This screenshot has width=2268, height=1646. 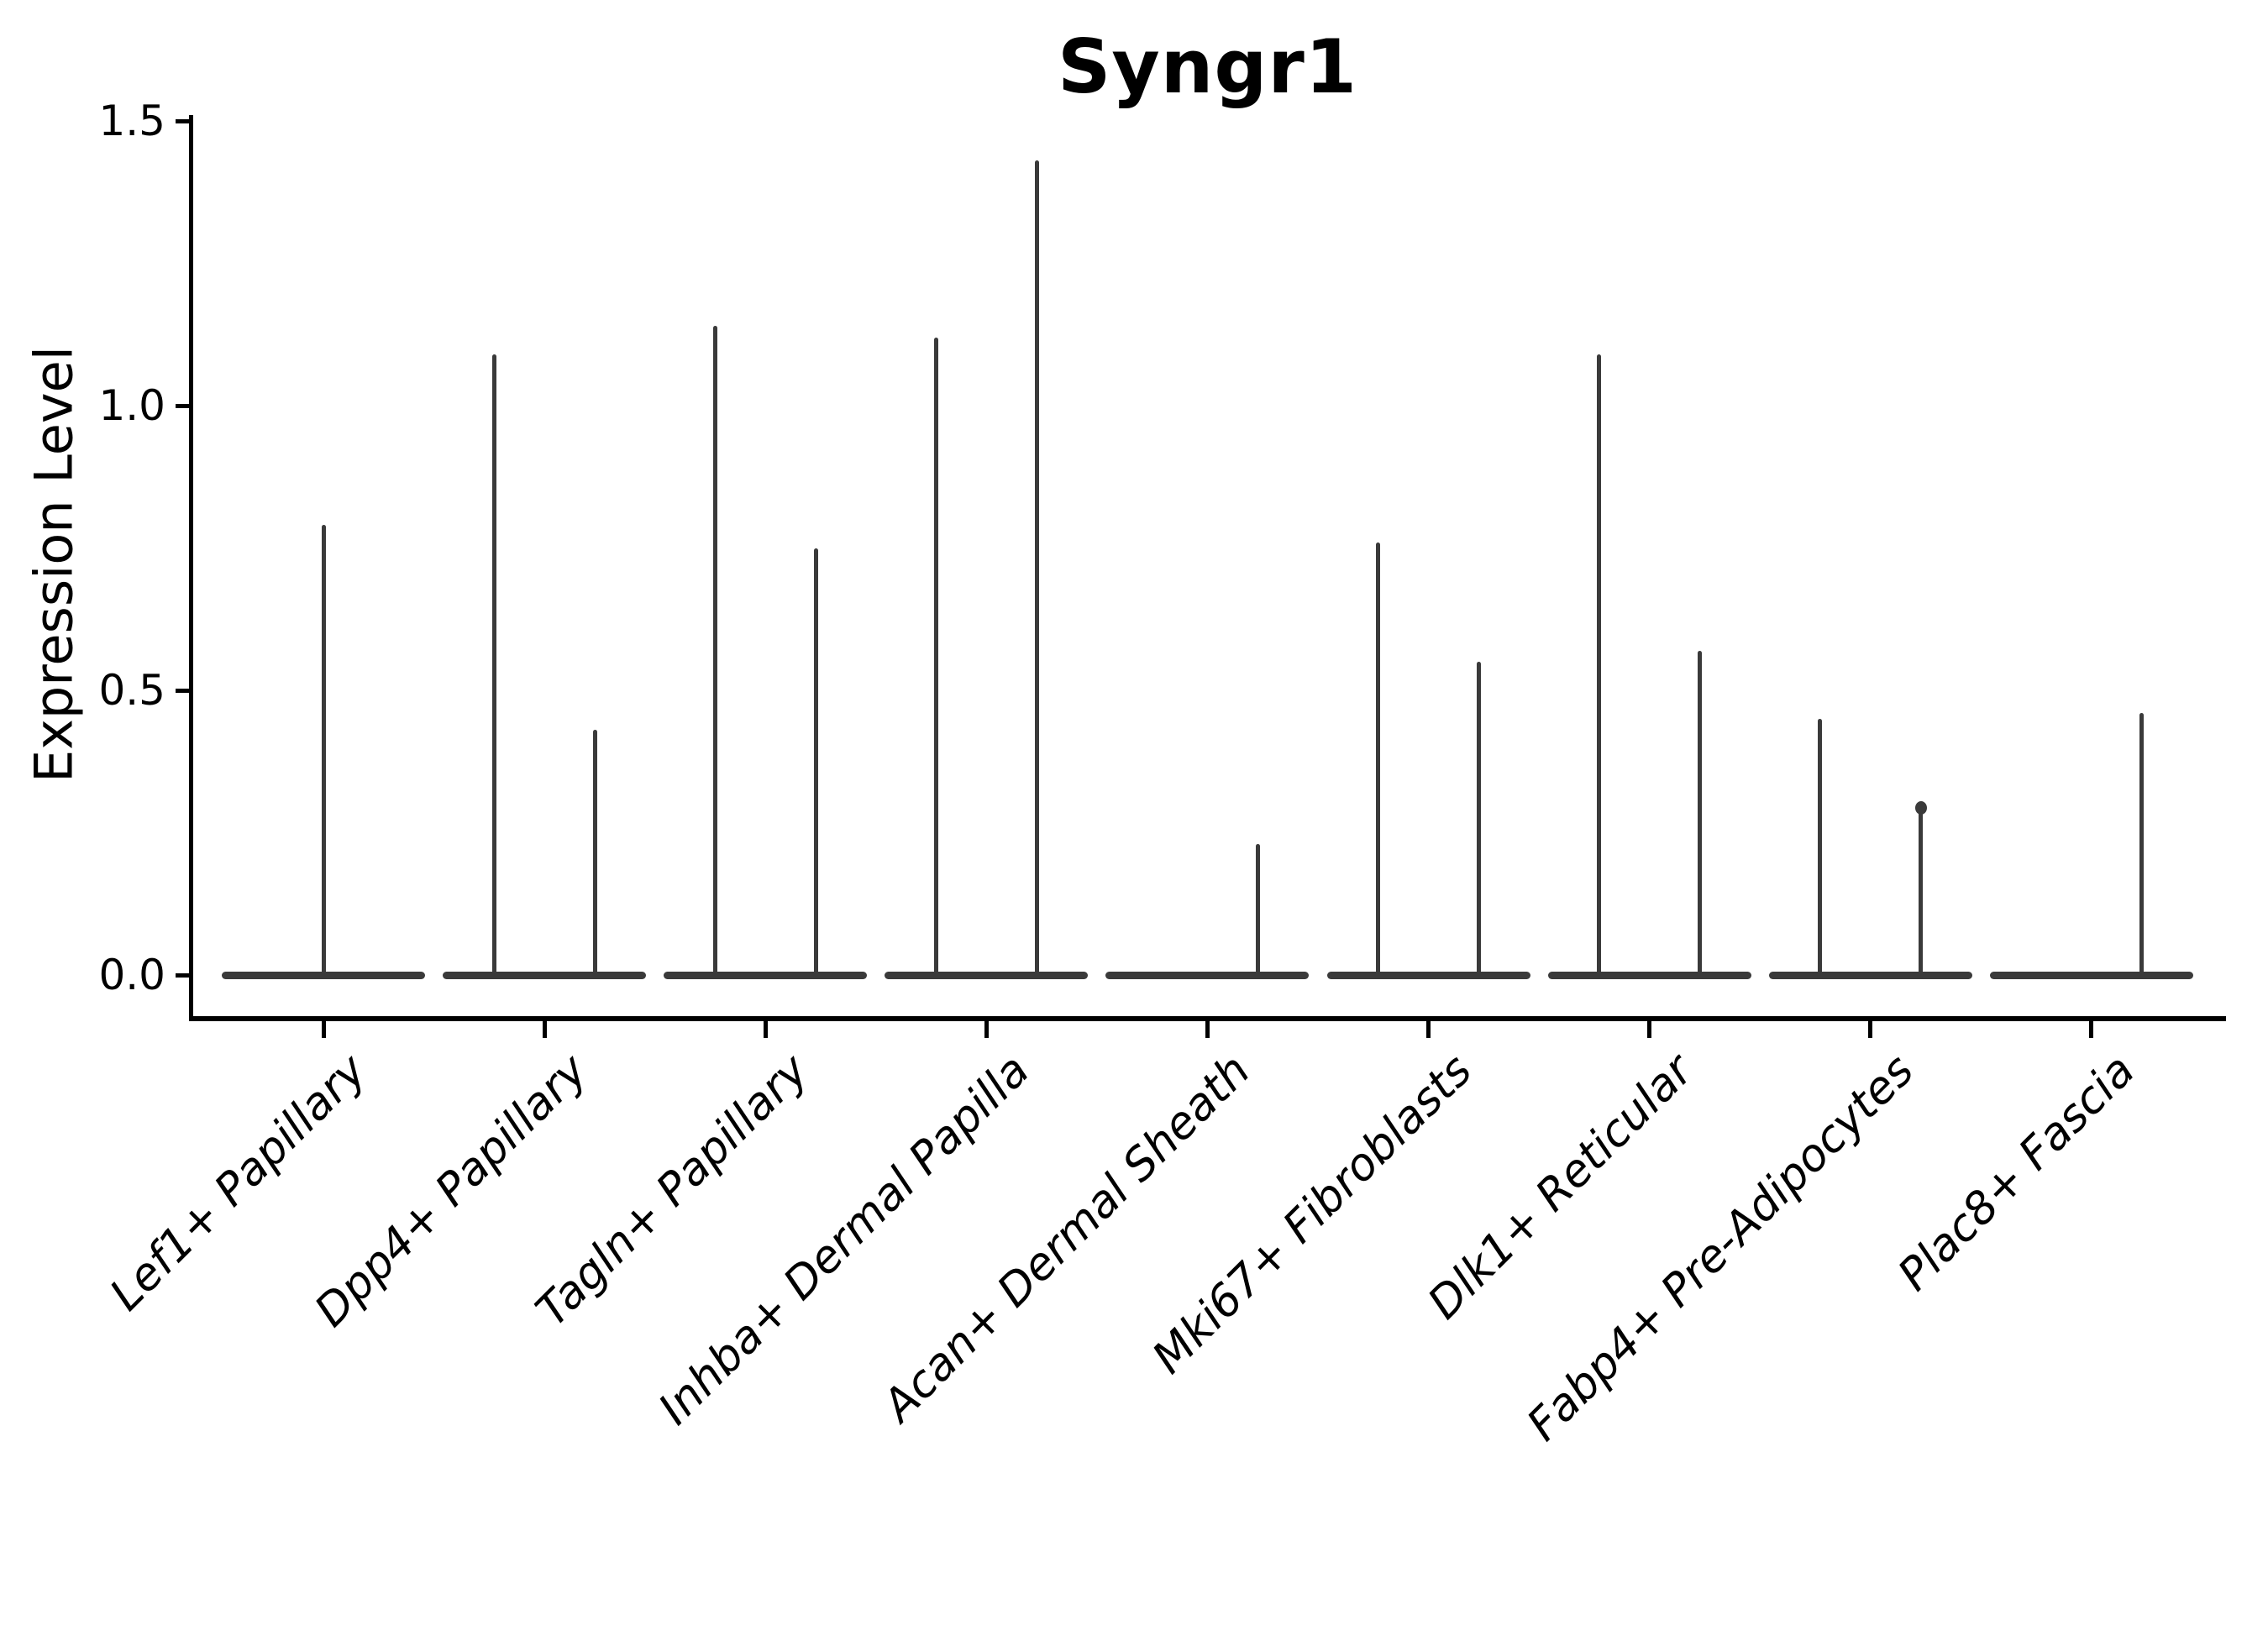 I want to click on y-tick-label: 1.5, so click(x=131, y=121).